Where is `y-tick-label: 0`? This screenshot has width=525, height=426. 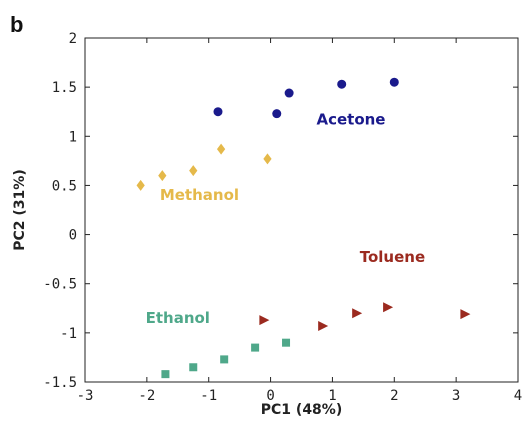
y-tick-label: 0 is located at coordinates (73, 236).